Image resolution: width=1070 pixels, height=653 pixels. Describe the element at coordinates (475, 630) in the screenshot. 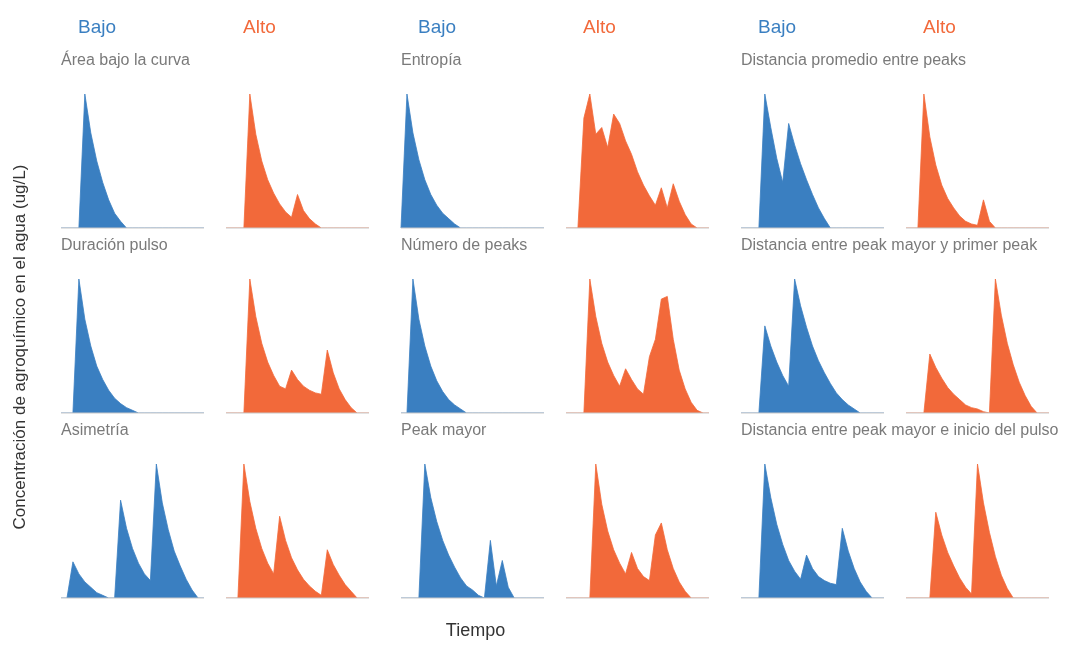

I see `x-axis-title: Tiempo` at that location.